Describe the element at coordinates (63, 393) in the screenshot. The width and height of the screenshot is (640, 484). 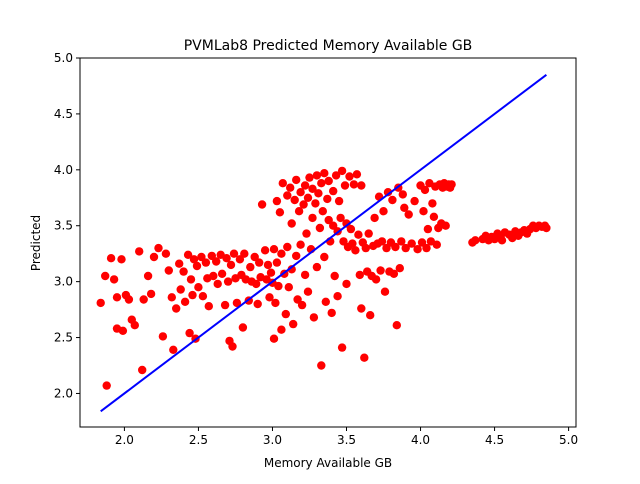
I see `y-tick-label: 2.0` at that location.